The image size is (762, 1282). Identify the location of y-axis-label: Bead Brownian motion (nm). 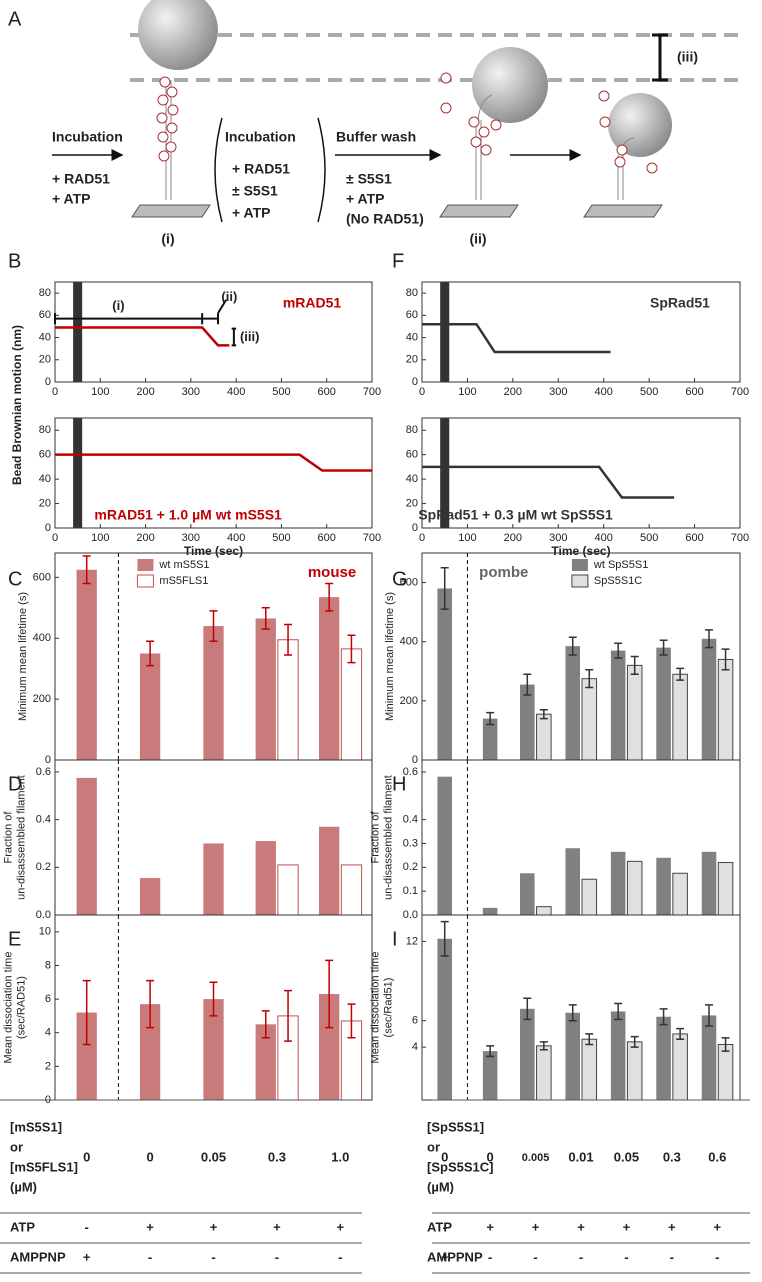
(17, 405).